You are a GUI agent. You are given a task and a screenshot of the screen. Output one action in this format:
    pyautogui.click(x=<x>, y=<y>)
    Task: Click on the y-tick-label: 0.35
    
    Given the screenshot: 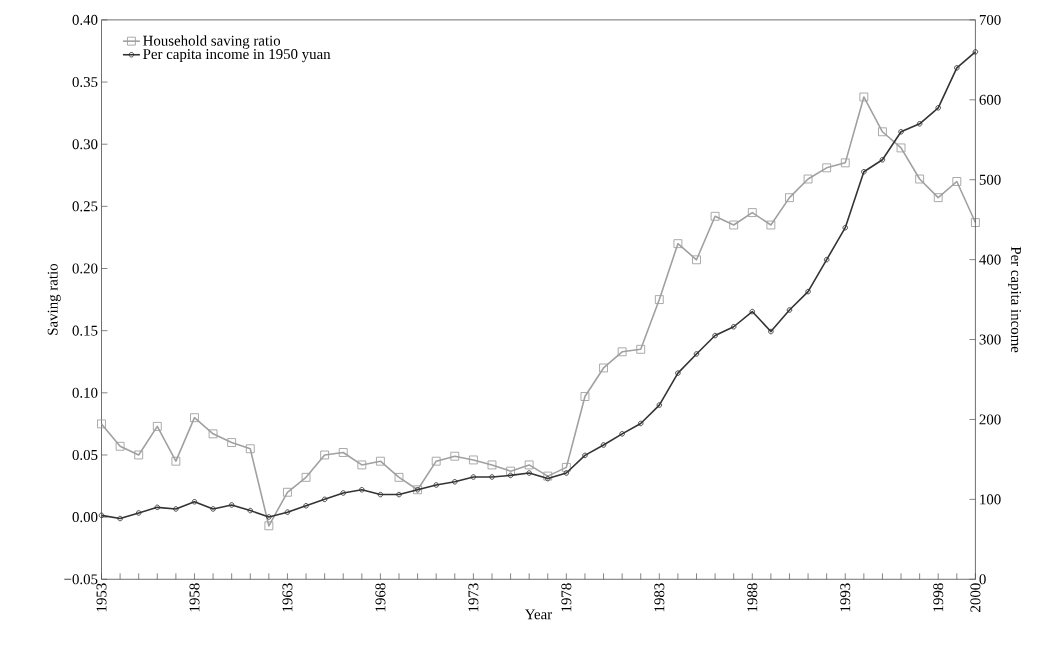 What is the action you would take?
    pyautogui.click(x=85, y=82)
    